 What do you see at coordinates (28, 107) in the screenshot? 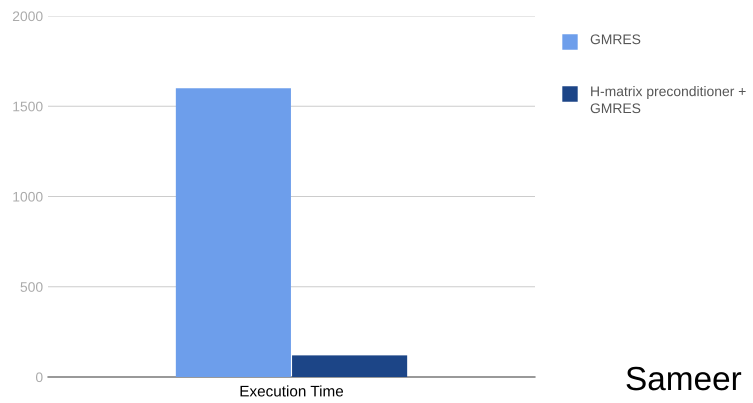
I see `y-tick-label: 1500` at bounding box center [28, 107].